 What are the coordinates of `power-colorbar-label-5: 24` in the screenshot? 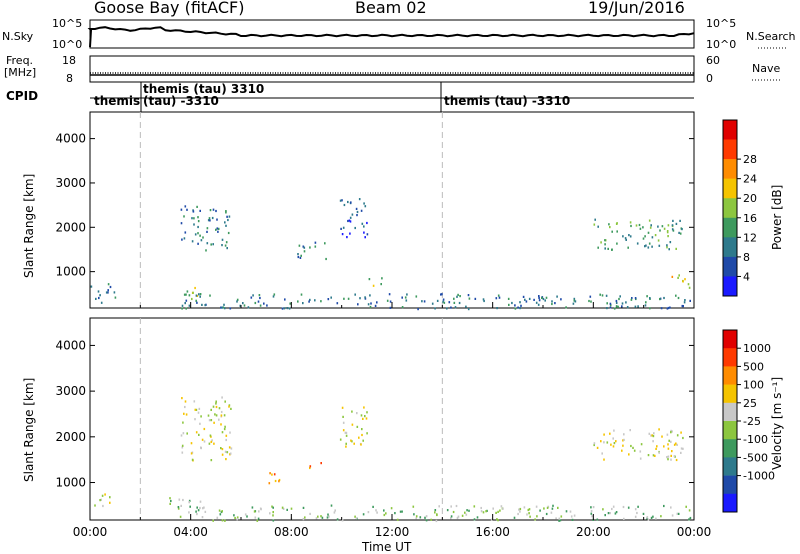 It's located at (750, 179).